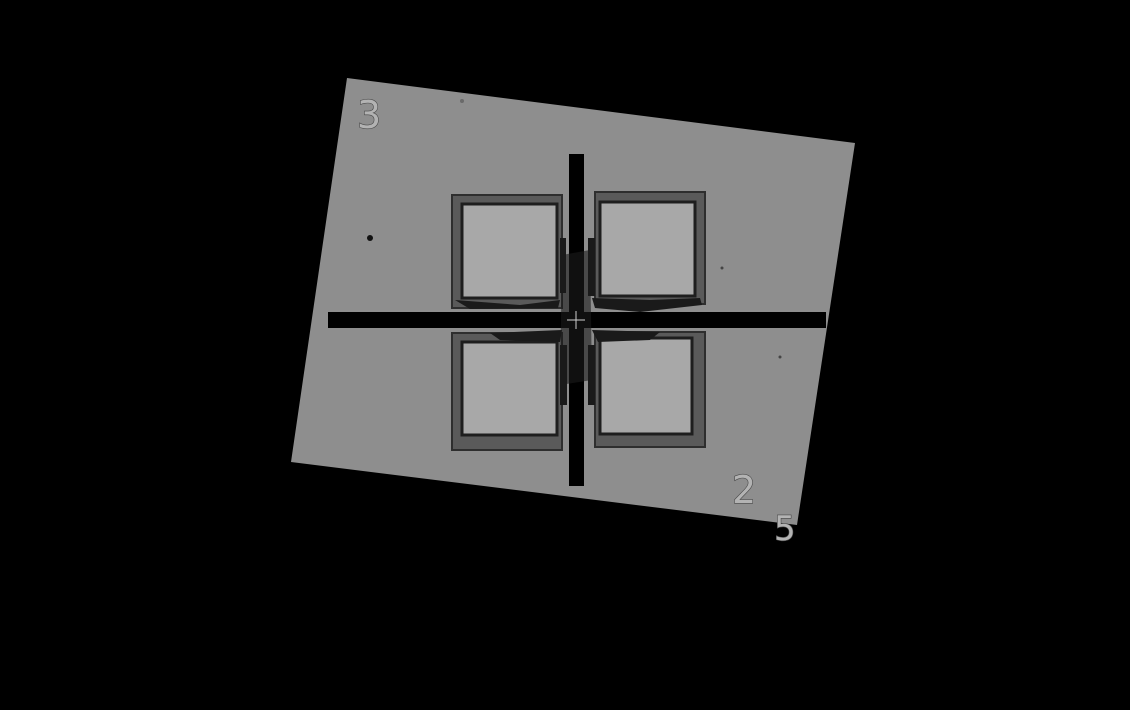  What do you see at coordinates (744, 490) in the screenshot?
I see `grid-label-bottom-right: 2` at bounding box center [744, 490].